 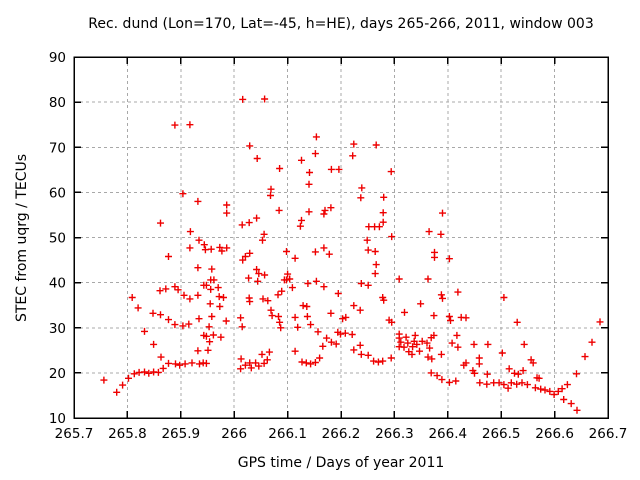 I want to click on y-tick-label: 50, so click(x=57, y=239).